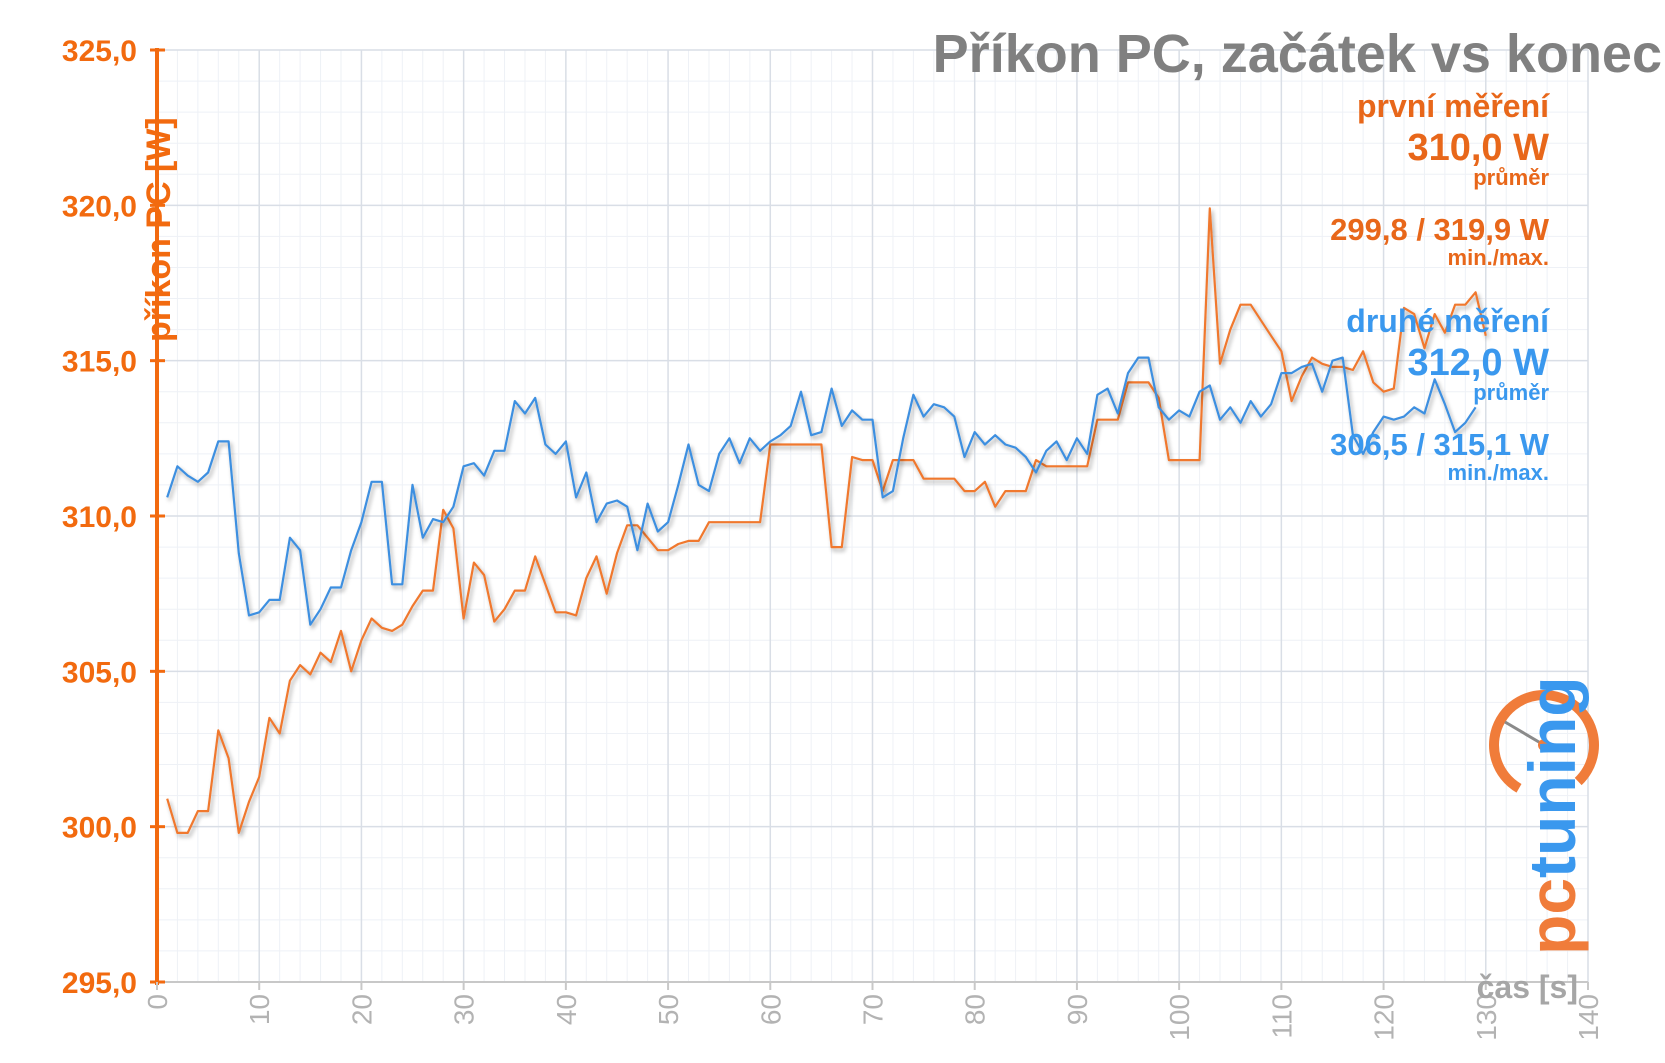  I want to click on x-tick-label: 100, so click(1179, 1017).